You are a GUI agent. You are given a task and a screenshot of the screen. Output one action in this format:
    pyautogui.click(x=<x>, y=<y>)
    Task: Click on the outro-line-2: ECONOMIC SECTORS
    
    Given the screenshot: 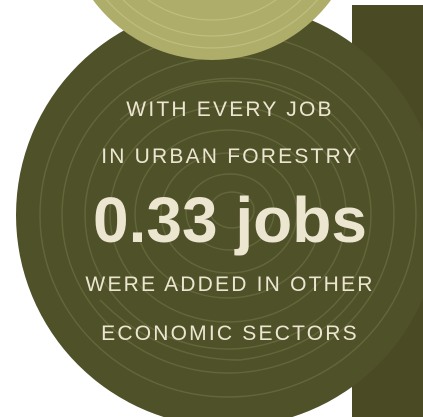 What is the action you would take?
    pyautogui.click(x=230, y=333)
    